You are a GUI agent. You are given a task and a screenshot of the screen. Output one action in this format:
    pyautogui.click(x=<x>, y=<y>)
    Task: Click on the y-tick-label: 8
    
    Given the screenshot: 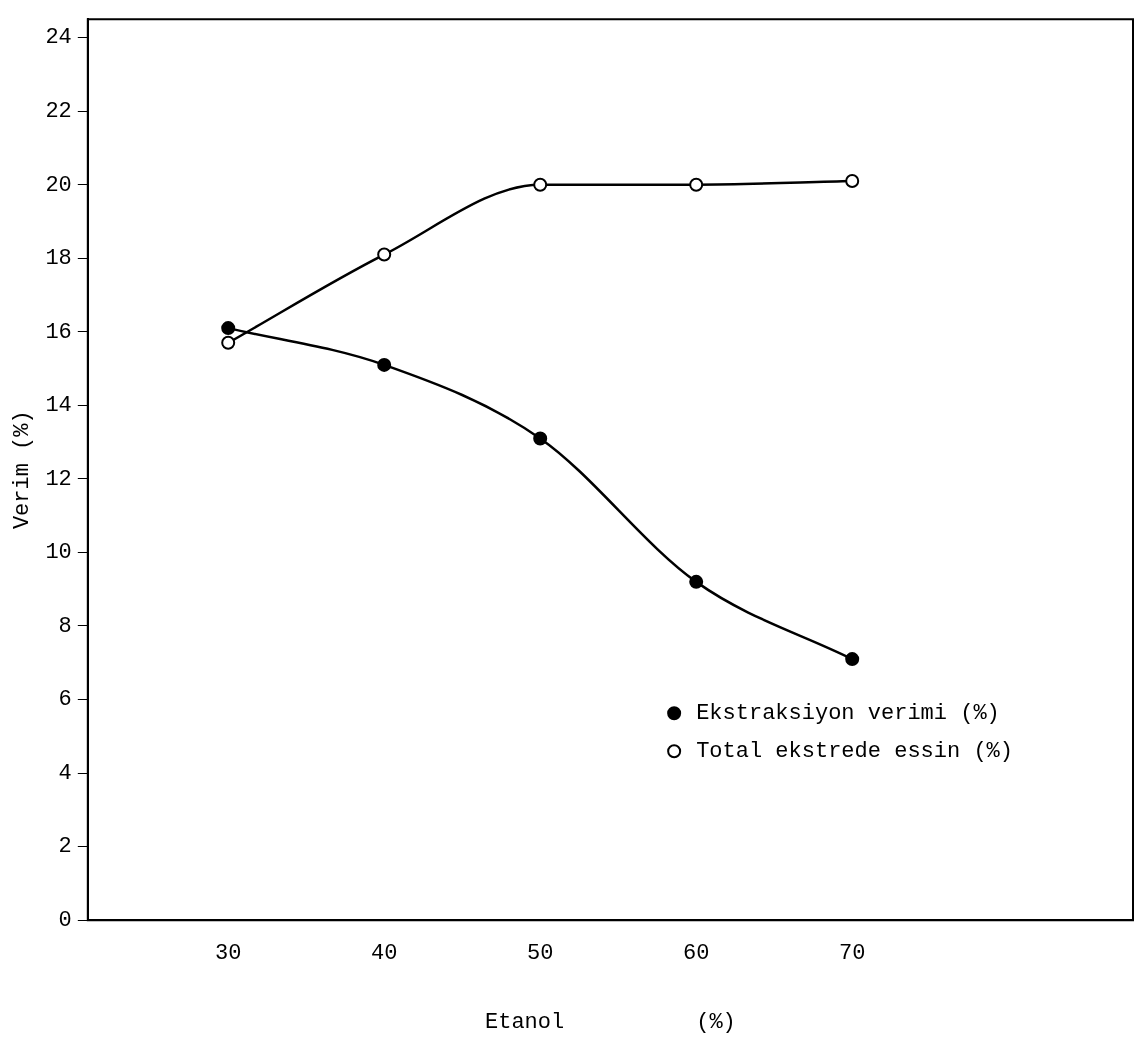 What is the action you would take?
    pyautogui.click(x=65, y=626)
    